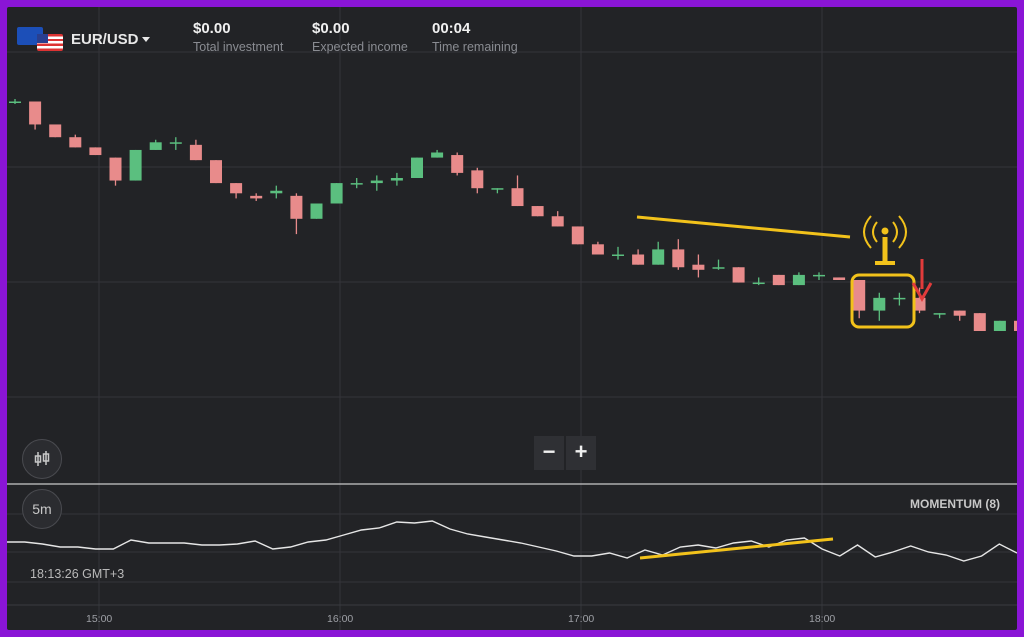 The image size is (1024, 637). What do you see at coordinates (955, 504) in the screenshot?
I see `indicator-label: MOMENTUM (8)` at bounding box center [955, 504].